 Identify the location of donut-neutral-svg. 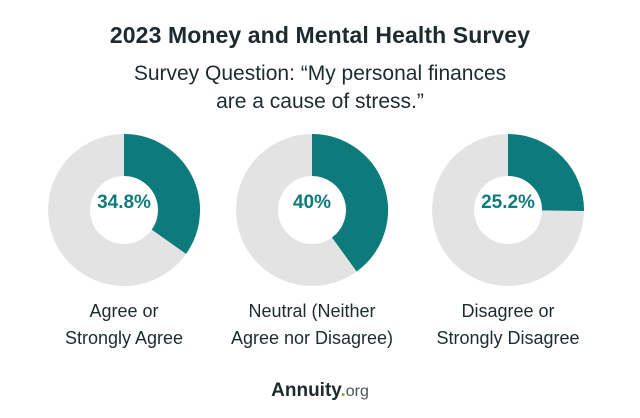
(312, 210).